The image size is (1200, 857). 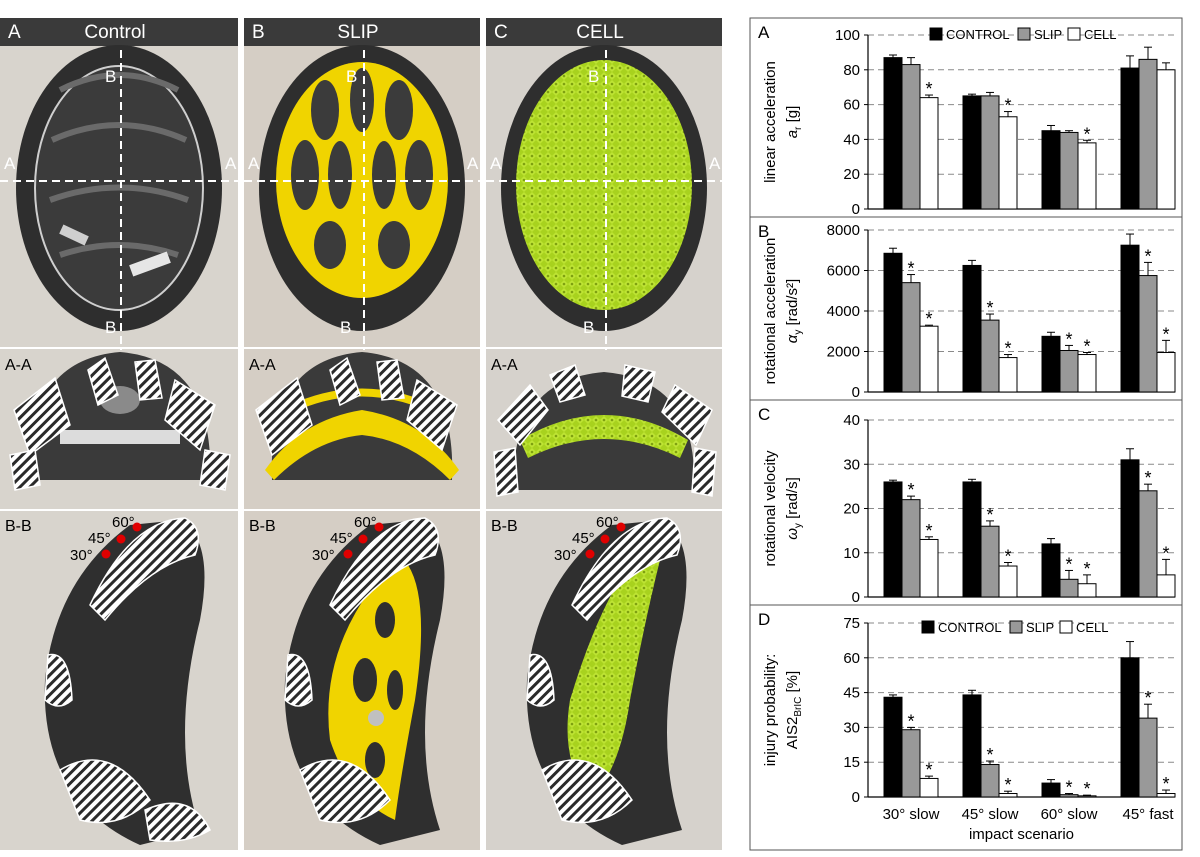 I want to click on section-label-bb: B-B, so click(x=262, y=526).